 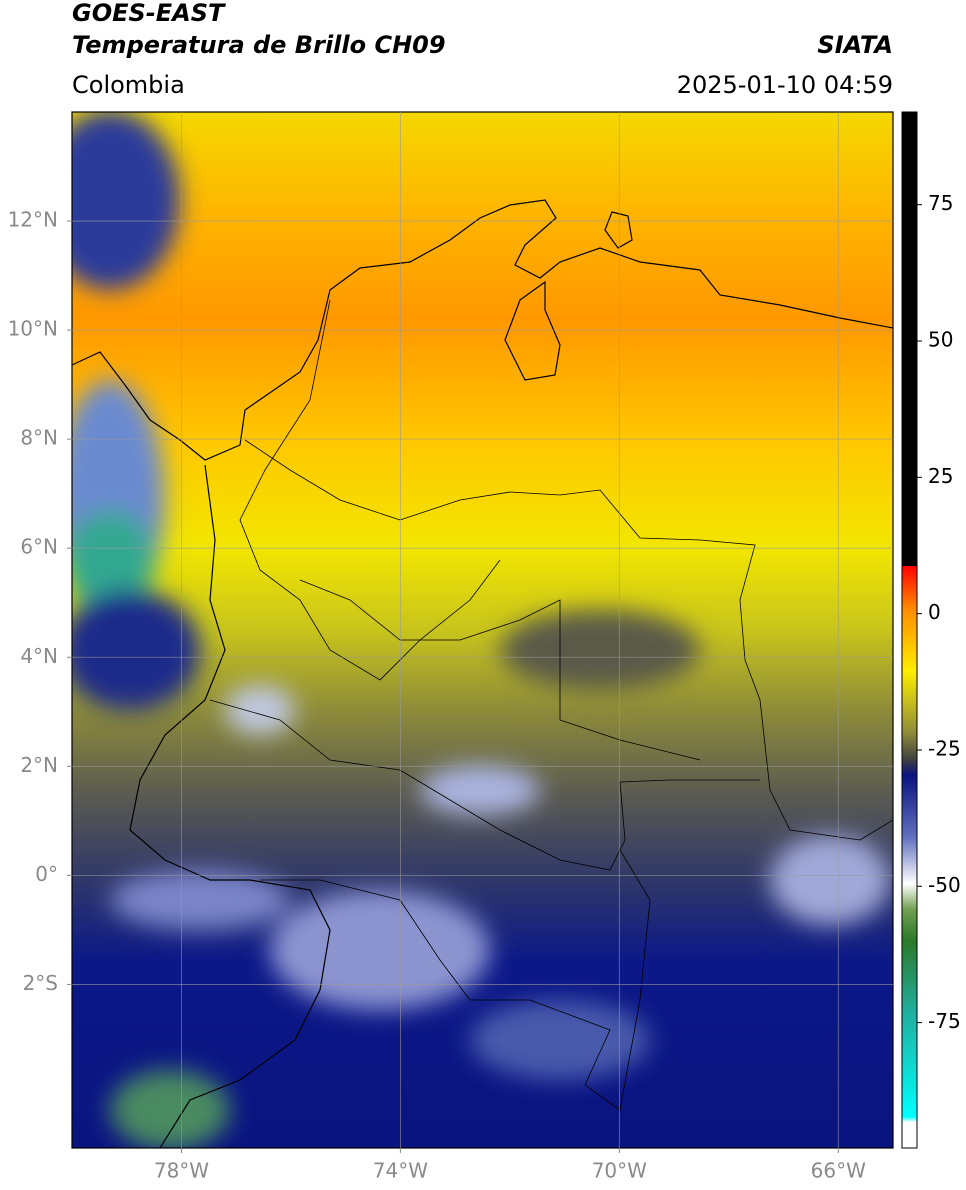 I want to click on colorbar-tick-label: 25, so click(x=940, y=476).